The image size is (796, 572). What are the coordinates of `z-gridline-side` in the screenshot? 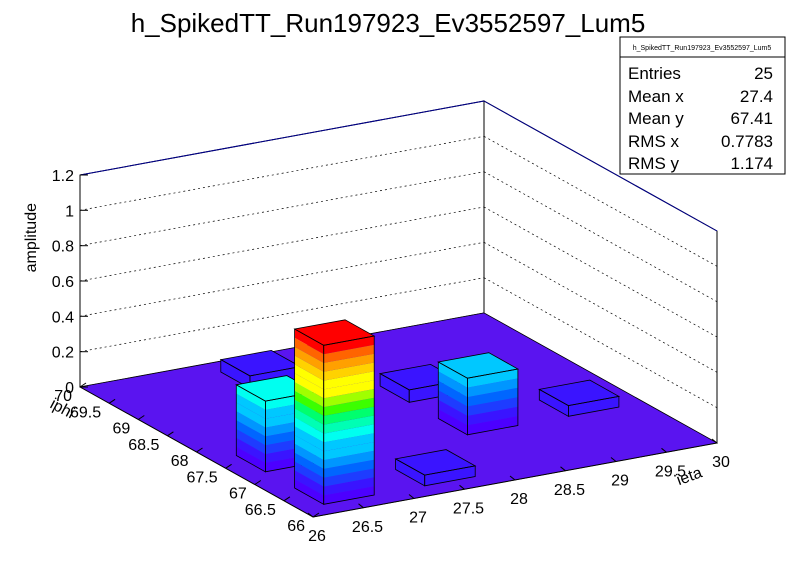 It's located at (600, 272).